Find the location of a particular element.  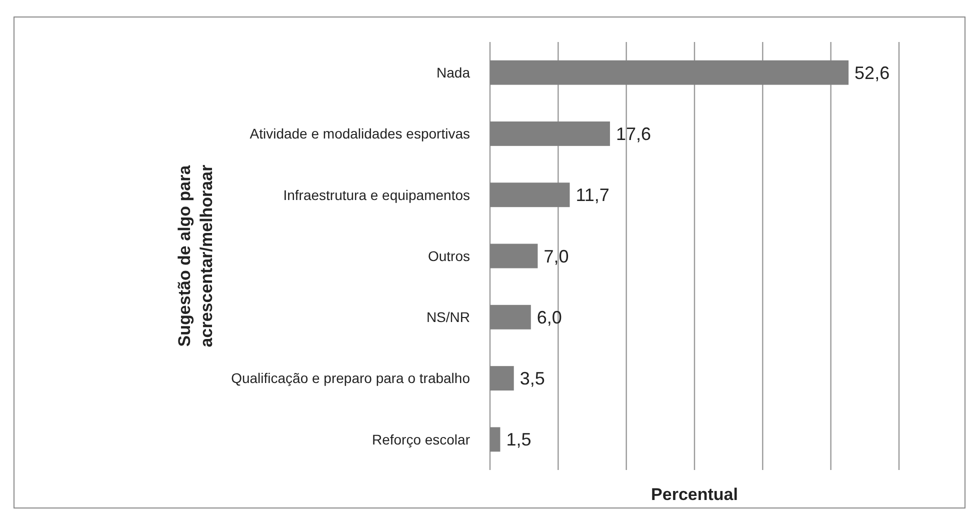

y-tick-label: Nada is located at coordinates (453, 72).